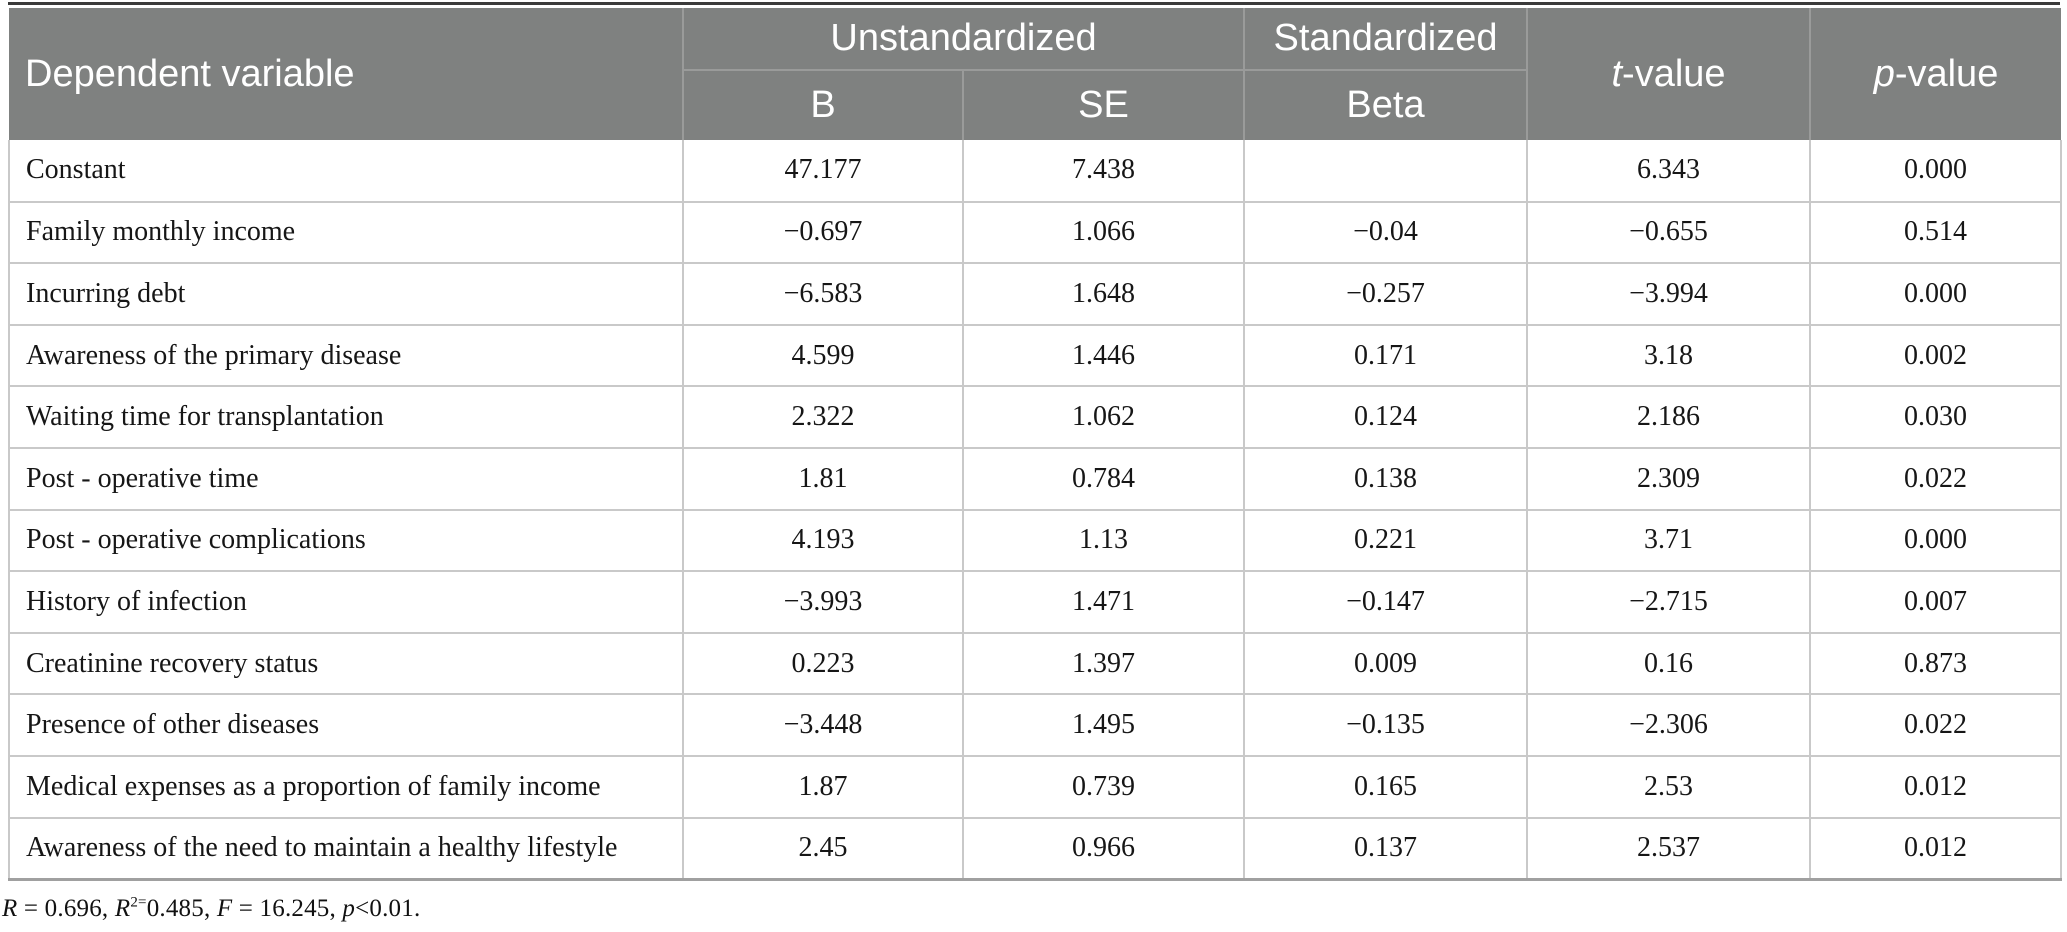 The width and height of the screenshot is (2067, 932). Describe the element at coordinates (1668, 416) in the screenshot. I see `cell-t: 2.186` at that location.